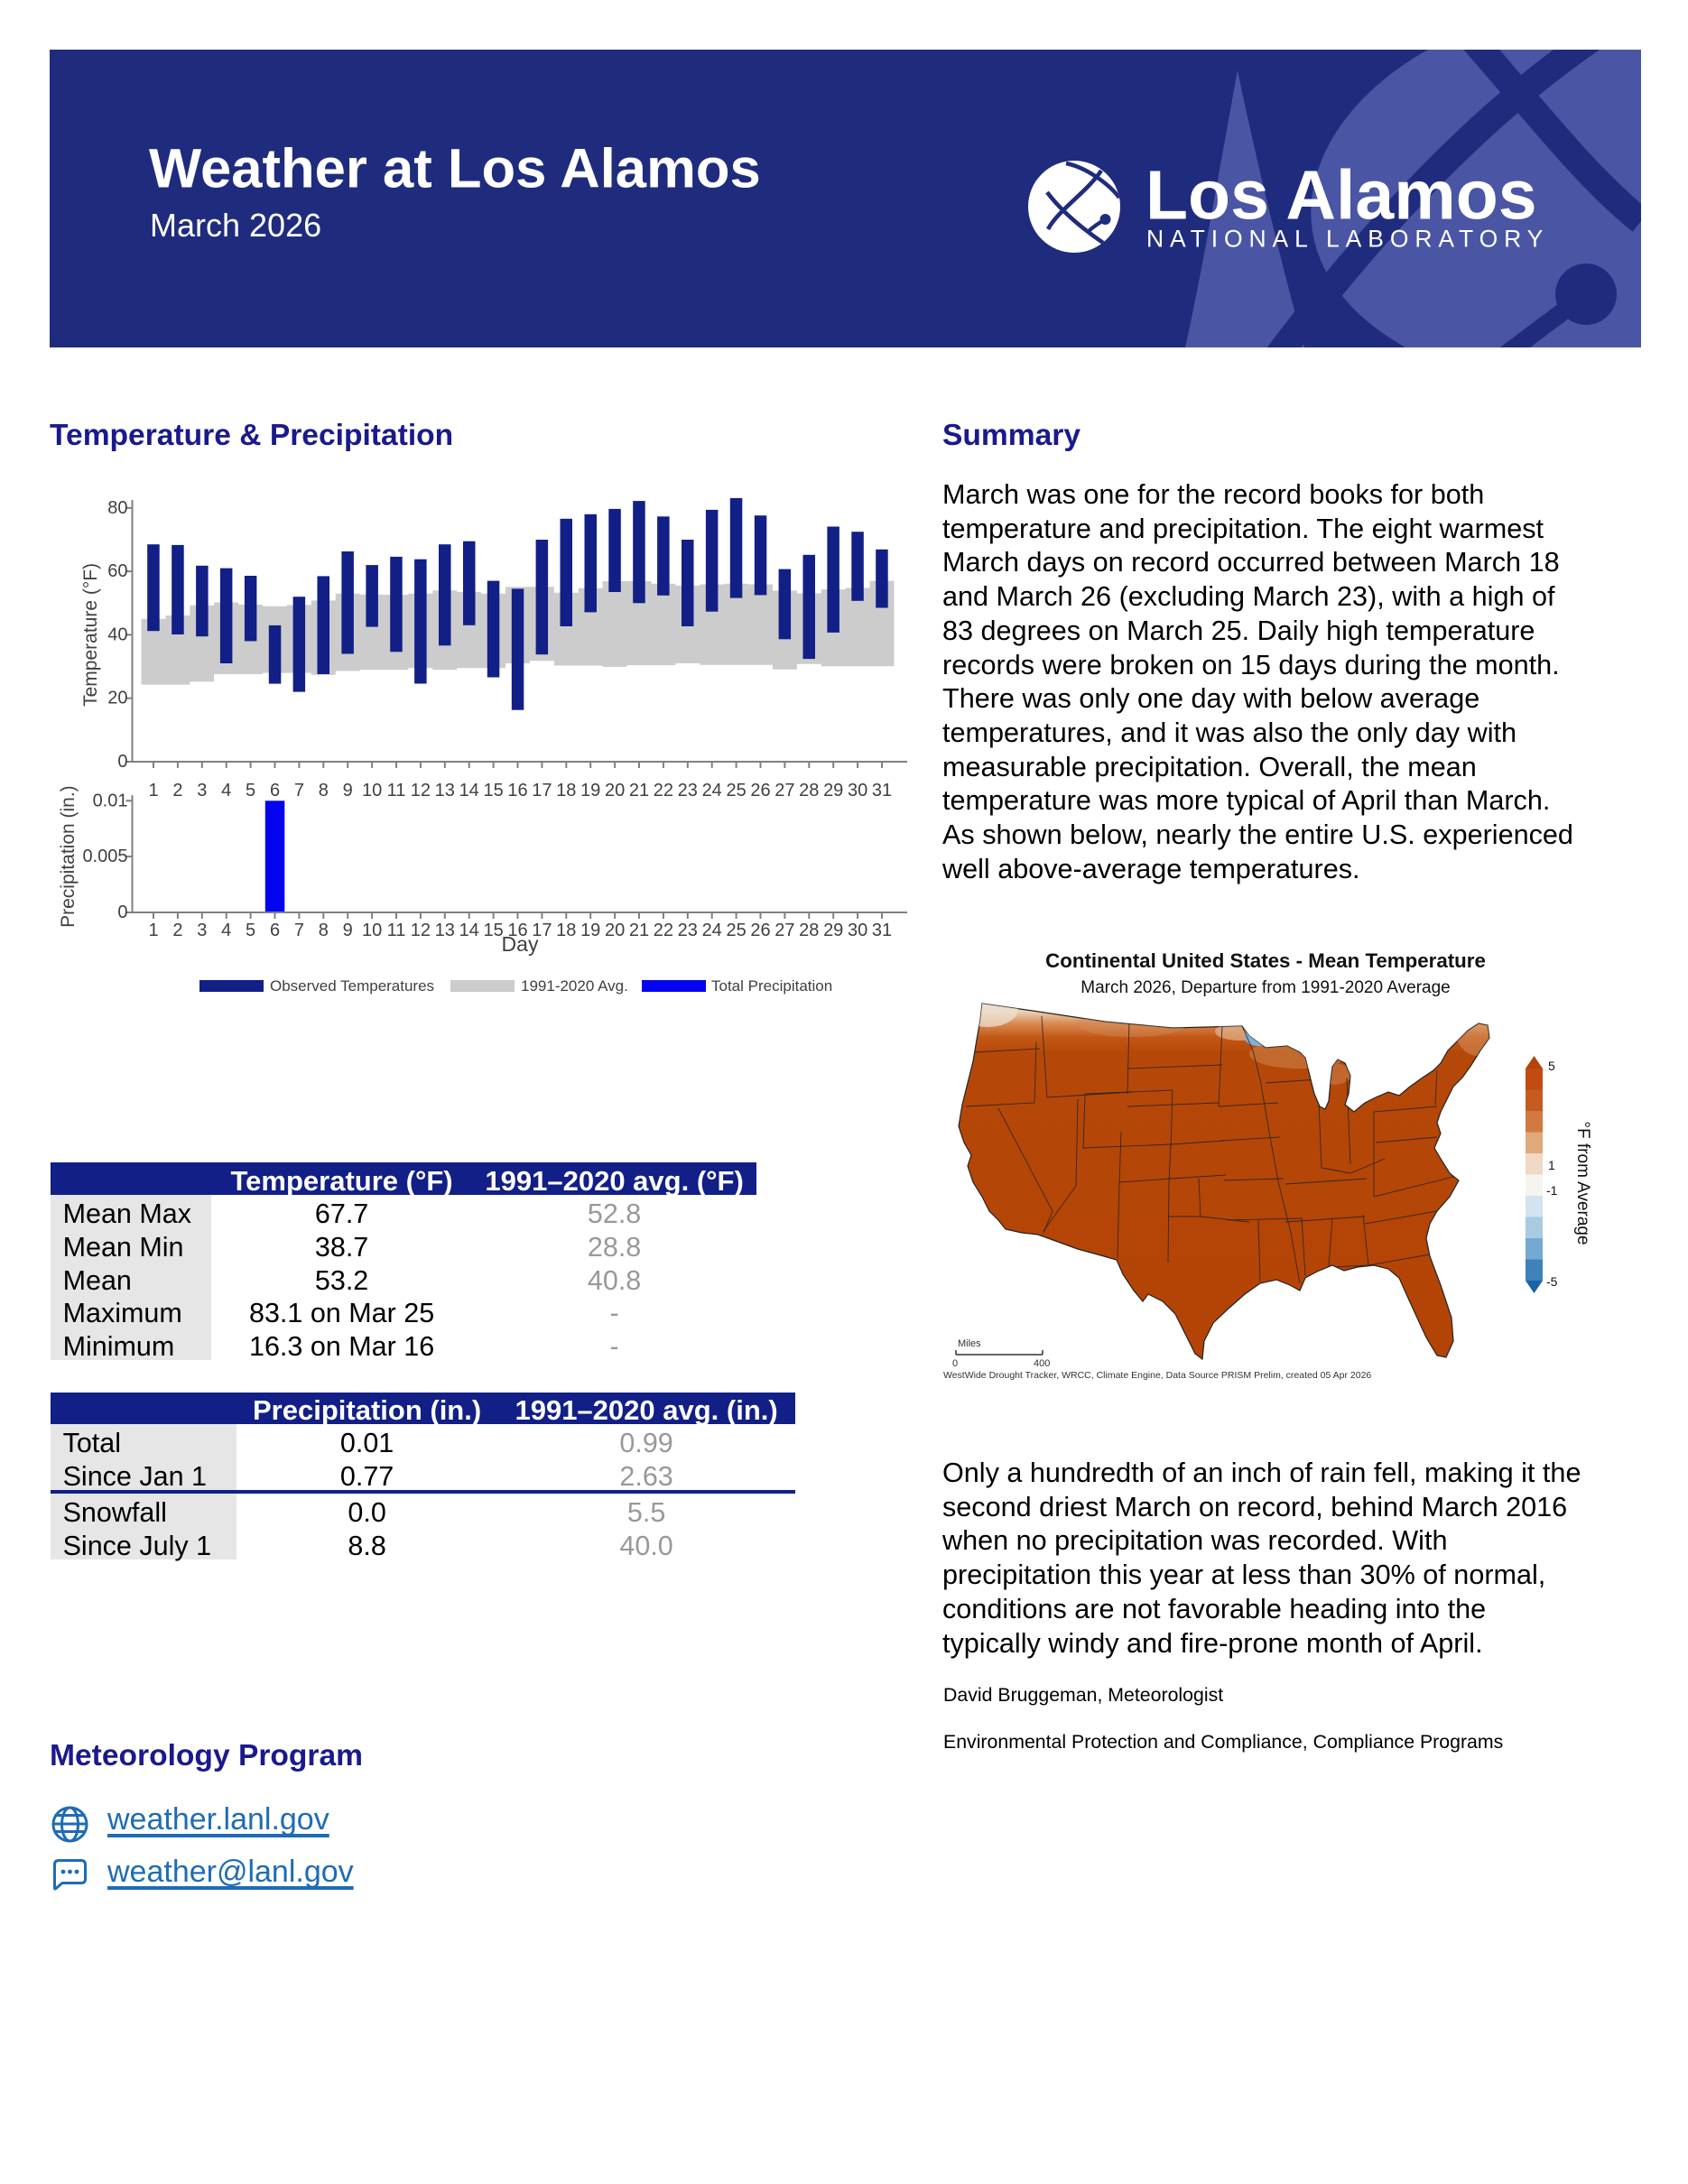  I want to click on svg-text: °F from Average, so click(1583, 1183).